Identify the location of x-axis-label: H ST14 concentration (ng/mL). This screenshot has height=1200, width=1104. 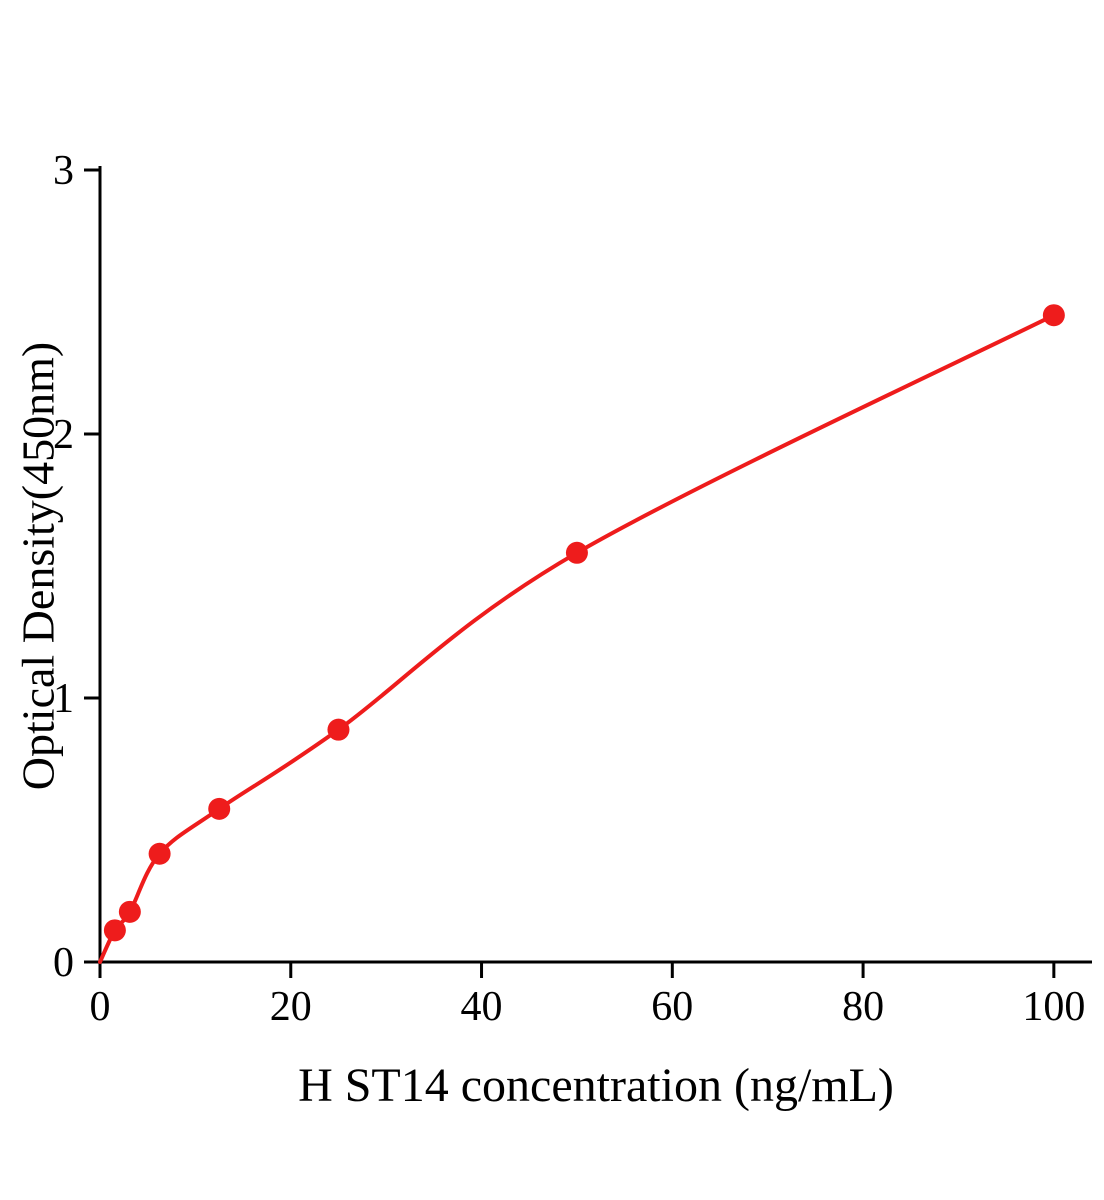
(596, 1085).